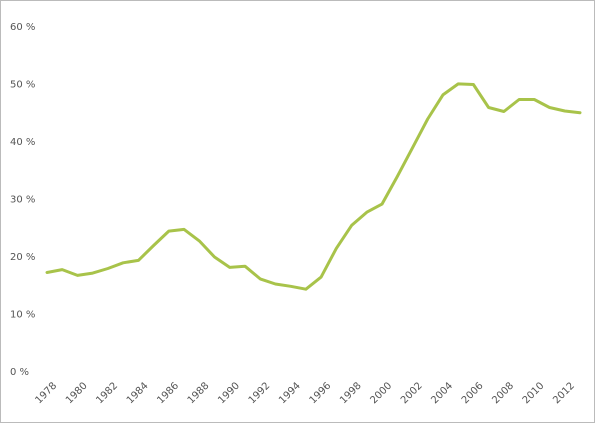 This screenshot has height=423, width=595. What do you see at coordinates (107, 393) in the screenshot?
I see `x-tick-label: 1982` at bounding box center [107, 393].